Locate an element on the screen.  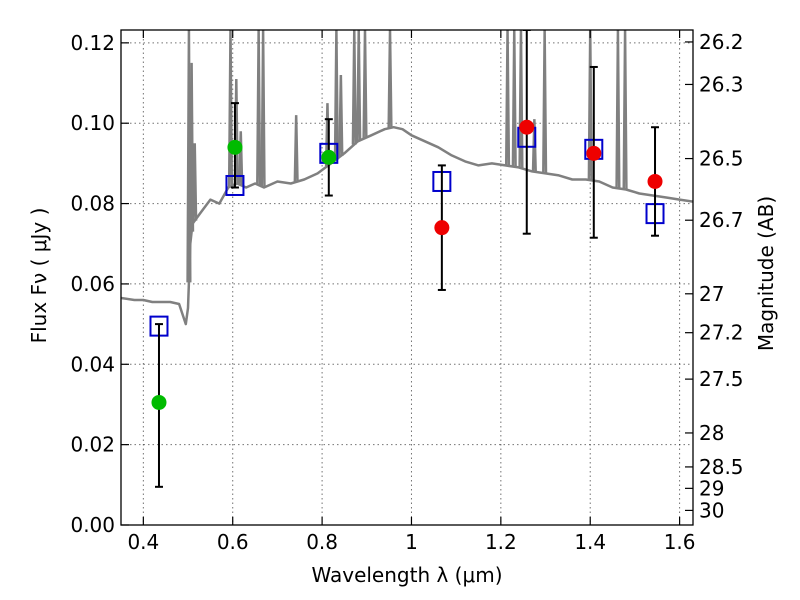
y-tick-label: 0.06 is located at coordinates (92, 284).